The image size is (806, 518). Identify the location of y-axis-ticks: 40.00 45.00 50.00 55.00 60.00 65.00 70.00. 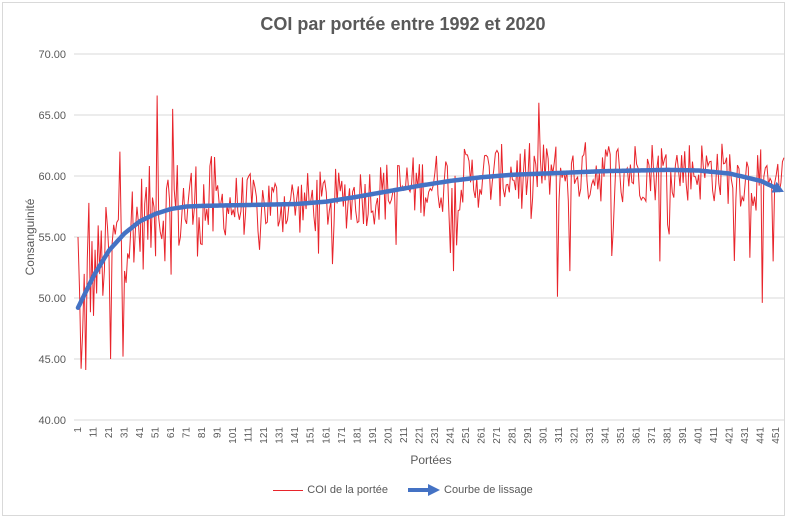
(52, 238).